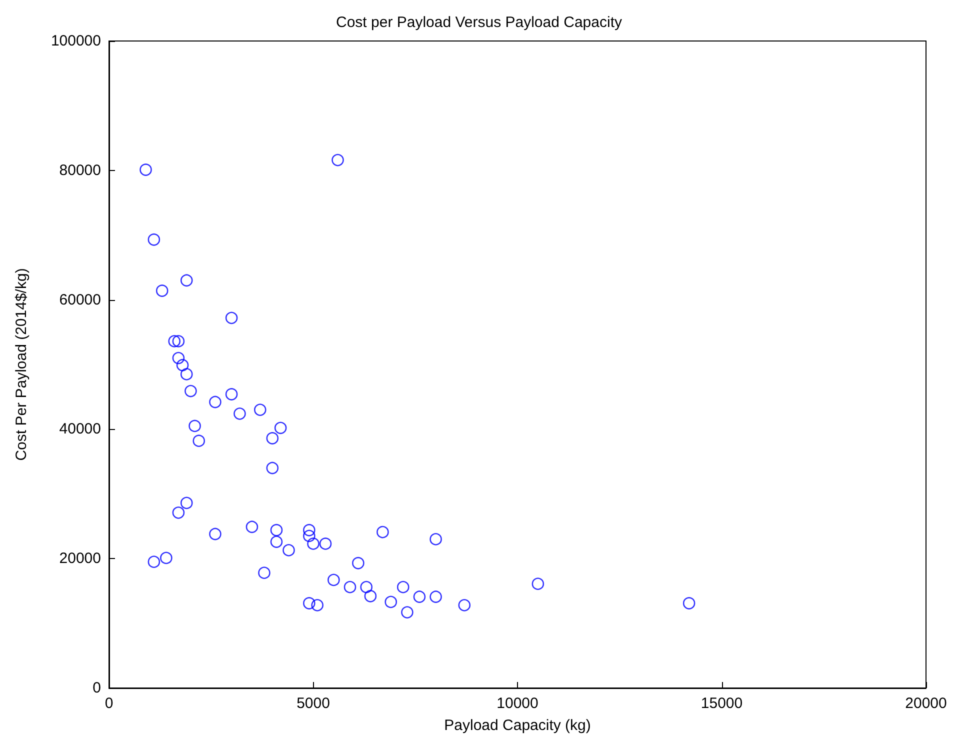  Describe the element at coordinates (721, 703) in the screenshot. I see `x-tick-label: 15000` at that location.